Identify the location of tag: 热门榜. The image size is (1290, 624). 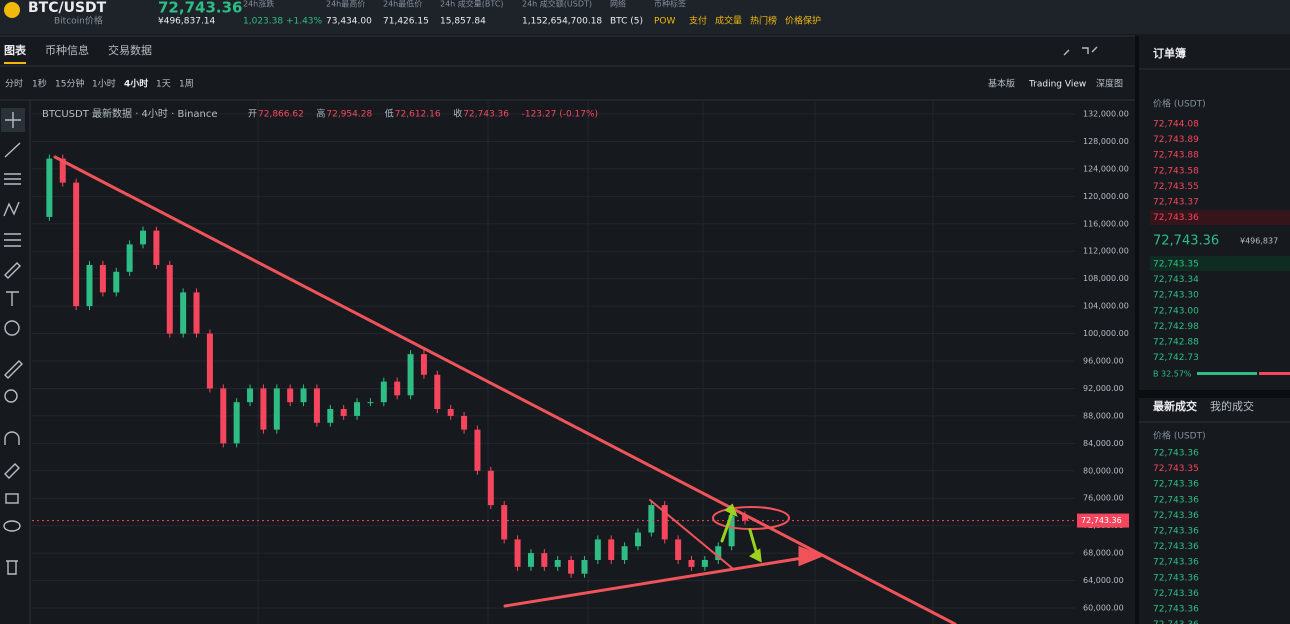
(763, 21).